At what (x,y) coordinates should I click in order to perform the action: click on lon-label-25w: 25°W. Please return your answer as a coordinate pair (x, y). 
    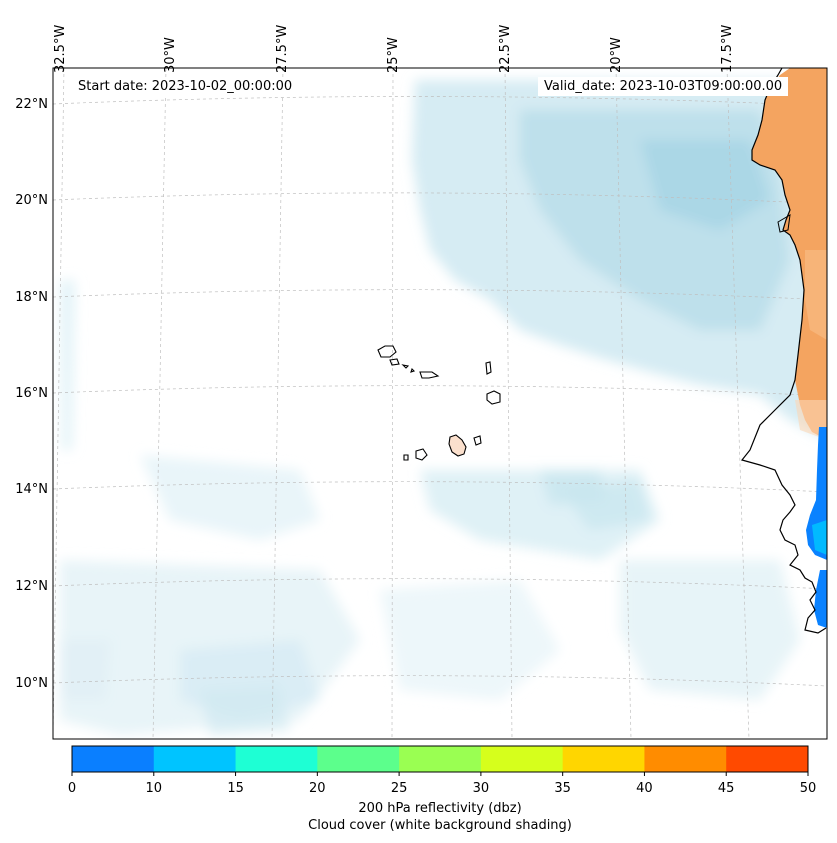
    Looking at the image, I should click on (393, 55).